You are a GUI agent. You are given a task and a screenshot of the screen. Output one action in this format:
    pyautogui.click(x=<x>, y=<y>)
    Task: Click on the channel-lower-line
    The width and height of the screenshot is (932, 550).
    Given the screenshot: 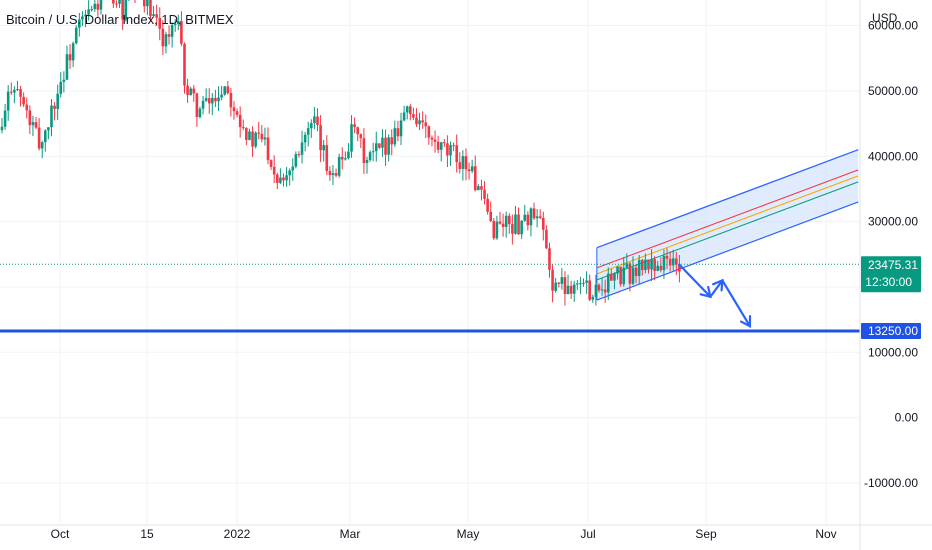 What is the action you would take?
    pyautogui.click(x=727, y=251)
    